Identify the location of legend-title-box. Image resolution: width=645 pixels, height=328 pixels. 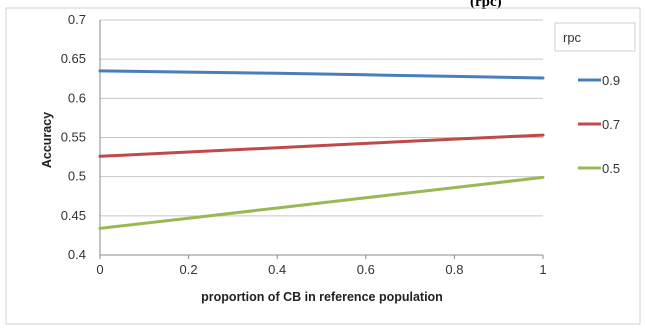
(595, 37).